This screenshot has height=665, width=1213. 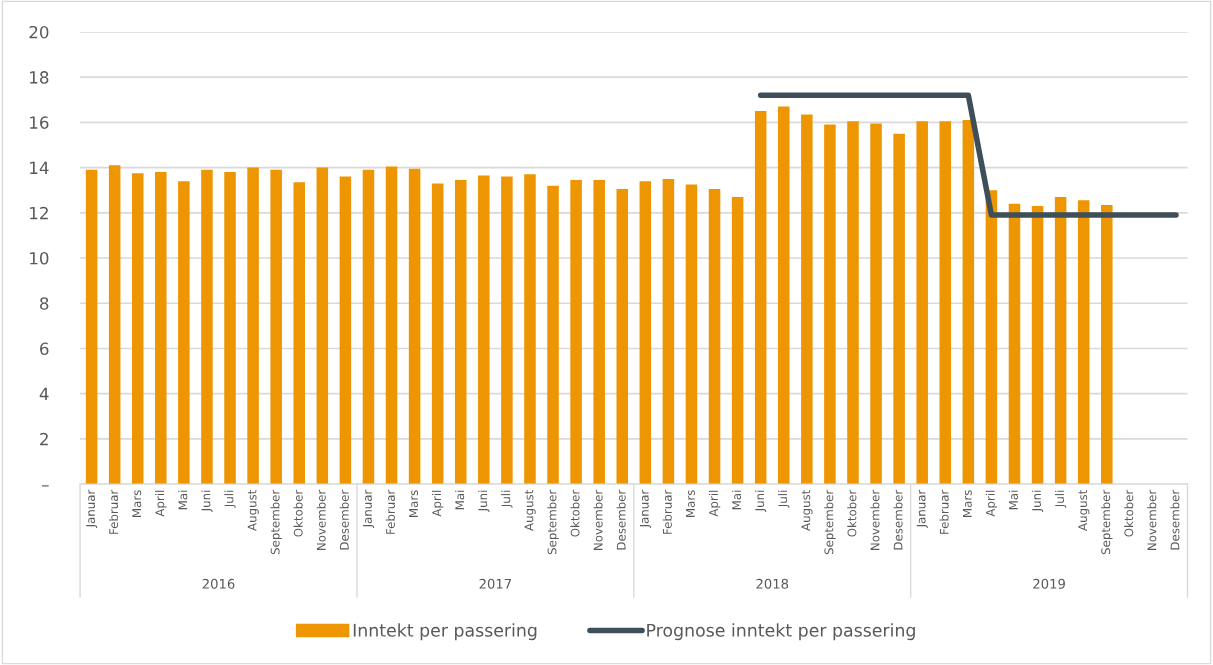 What do you see at coordinates (44, 303) in the screenshot?
I see `y-tick-label: 8` at bounding box center [44, 303].